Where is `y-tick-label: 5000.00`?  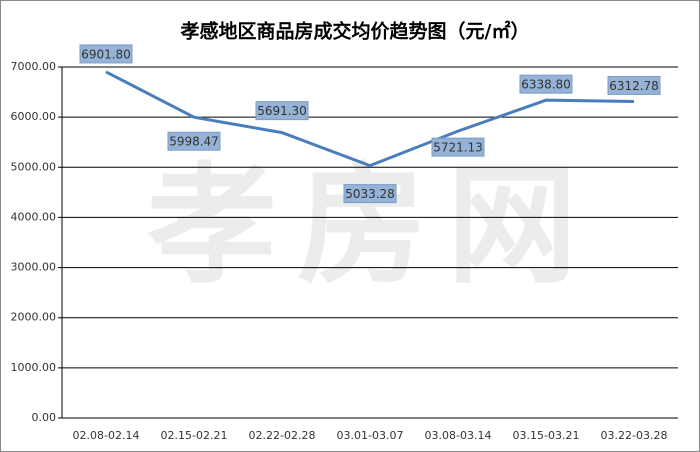
y-tick-label: 5000.00 is located at coordinates (34, 166).